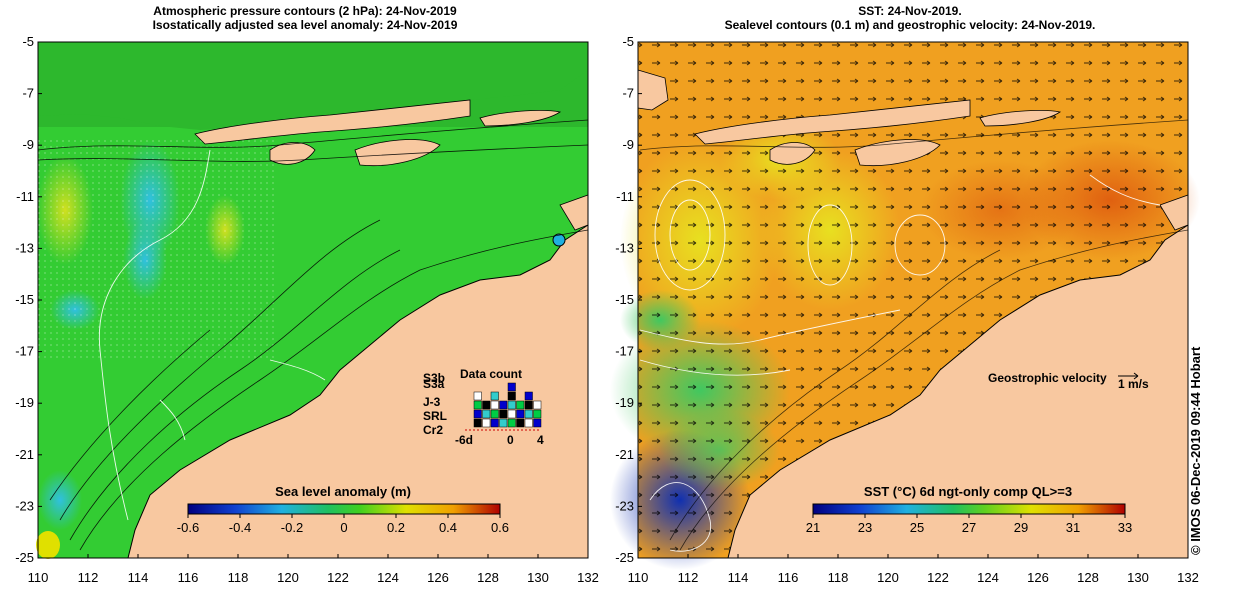  What do you see at coordinates (1188, 577) in the screenshot?
I see `right-lon-tick: 132` at bounding box center [1188, 577].